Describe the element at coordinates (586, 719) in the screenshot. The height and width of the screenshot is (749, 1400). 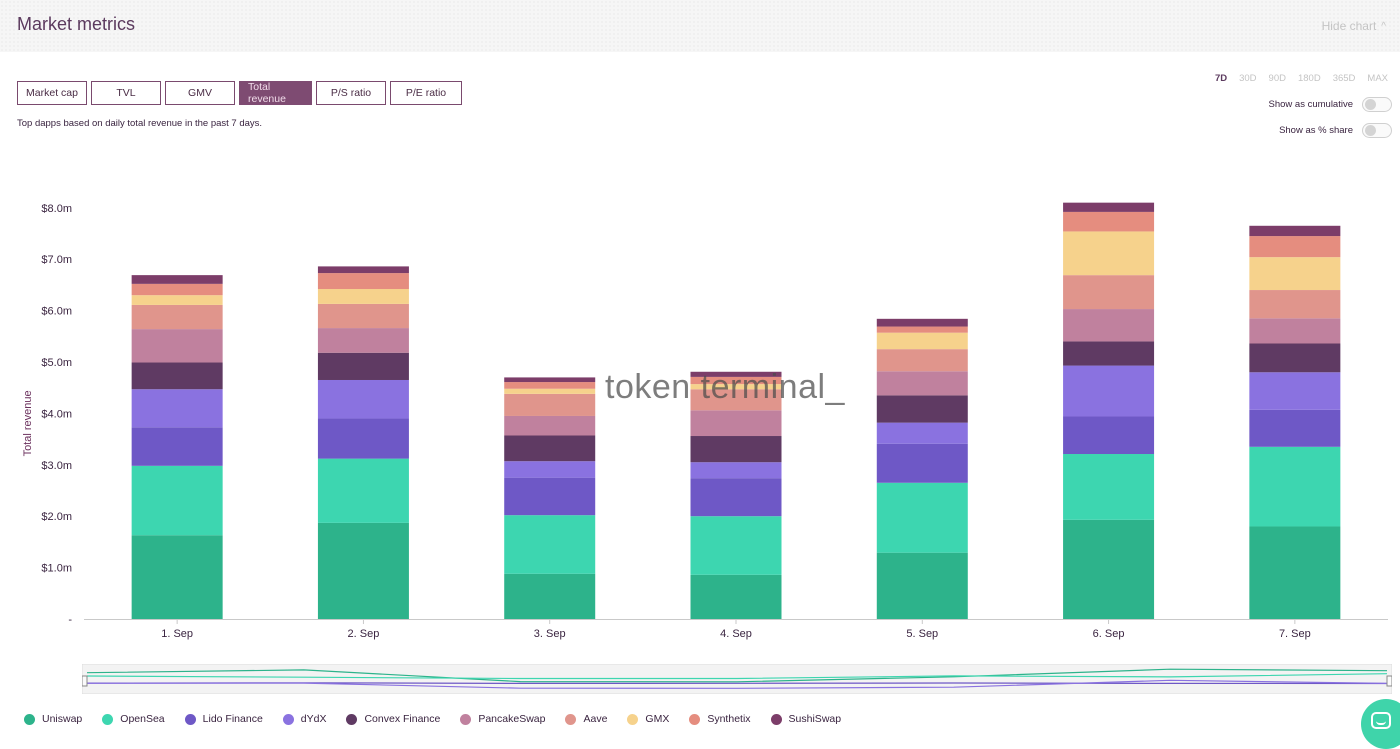
I see `legend-item: Aave` at that location.